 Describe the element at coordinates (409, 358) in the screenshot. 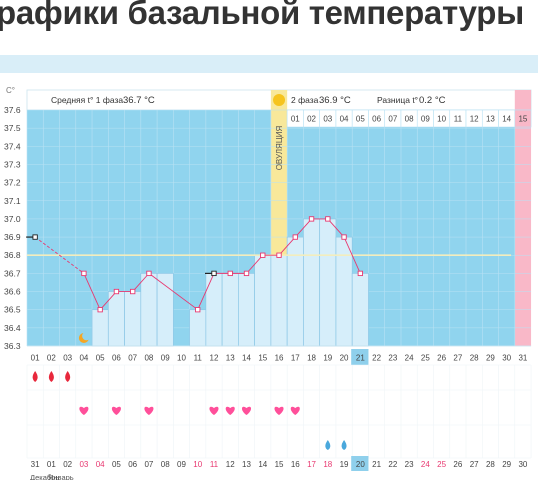

I see `cycle-day-label: 24` at that location.